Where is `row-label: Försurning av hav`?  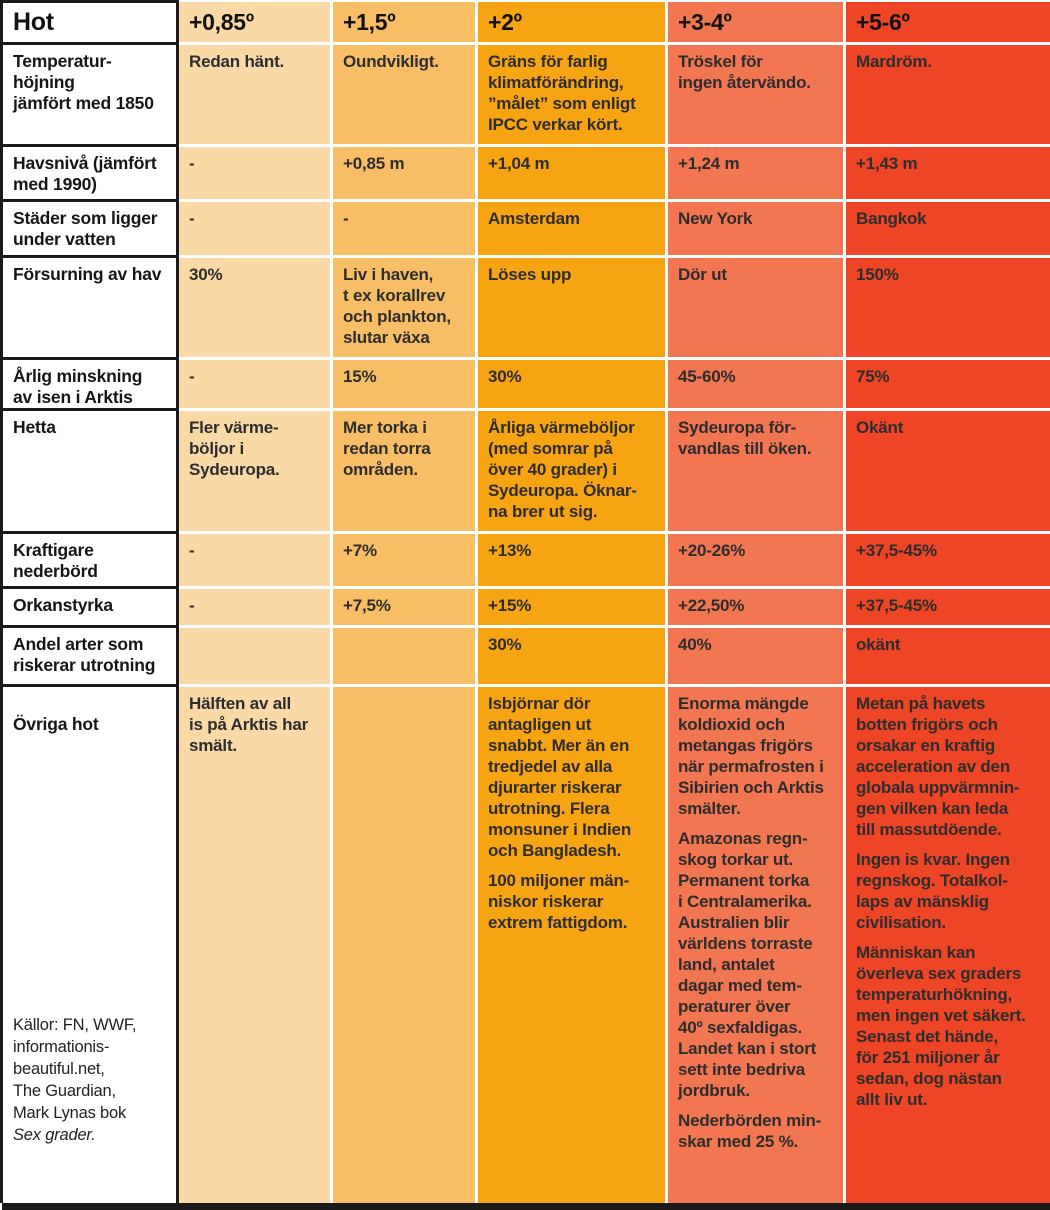 row-label: Försurning av hav is located at coordinates (90, 308).